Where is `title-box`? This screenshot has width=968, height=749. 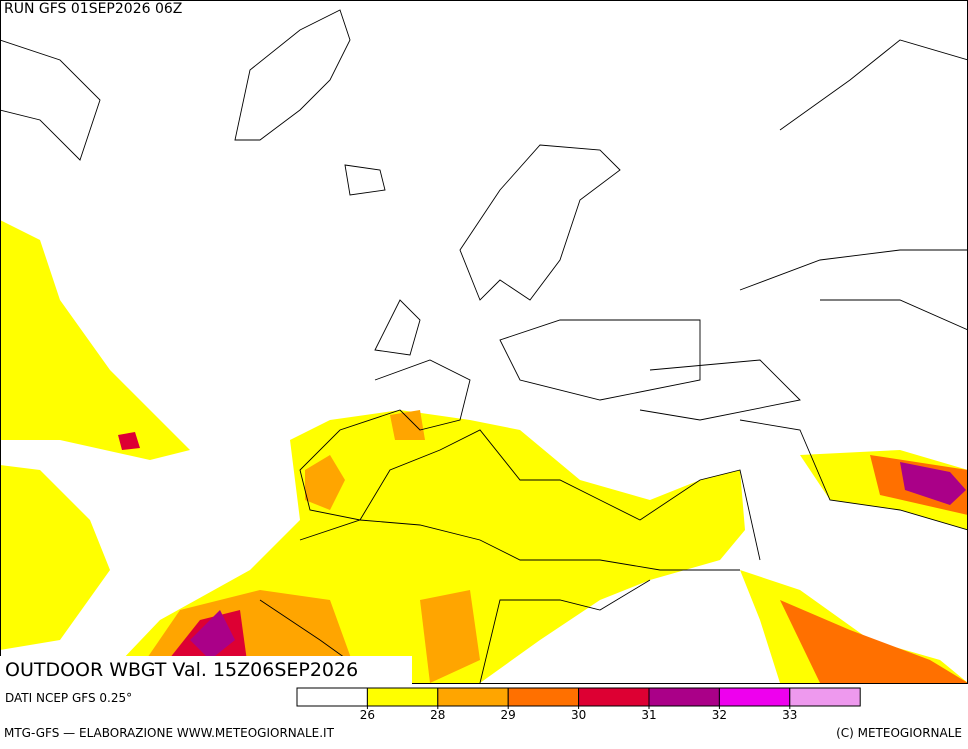 title-box is located at coordinates (206, 670).